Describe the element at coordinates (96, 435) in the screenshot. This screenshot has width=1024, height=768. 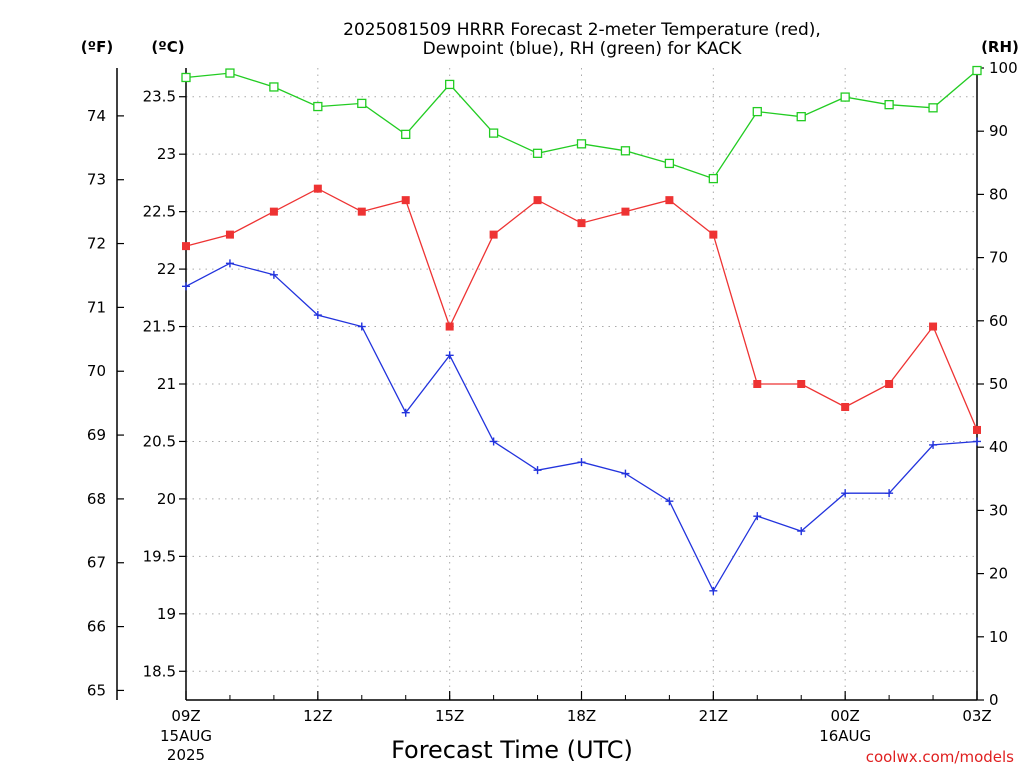
I see `fahrenheit-tick-label: 69` at that location.